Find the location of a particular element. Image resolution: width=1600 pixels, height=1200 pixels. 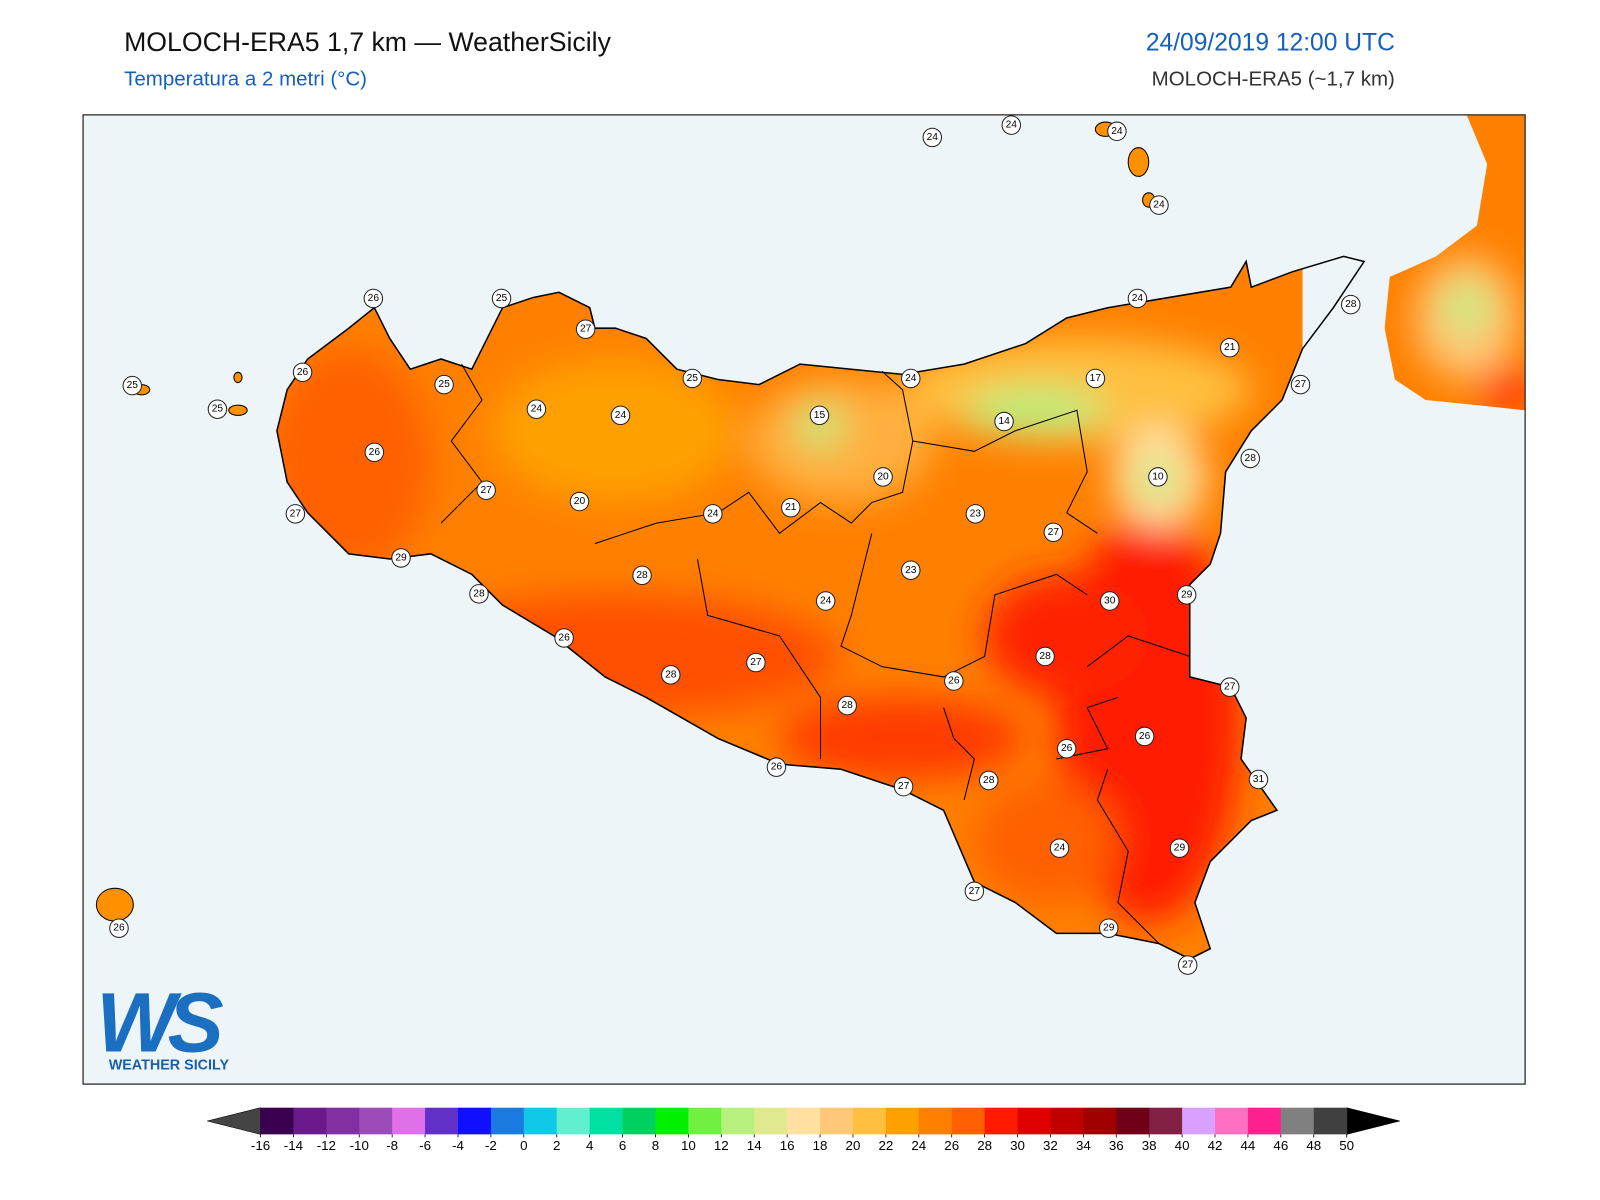

station-value: 15 is located at coordinates (820, 415).